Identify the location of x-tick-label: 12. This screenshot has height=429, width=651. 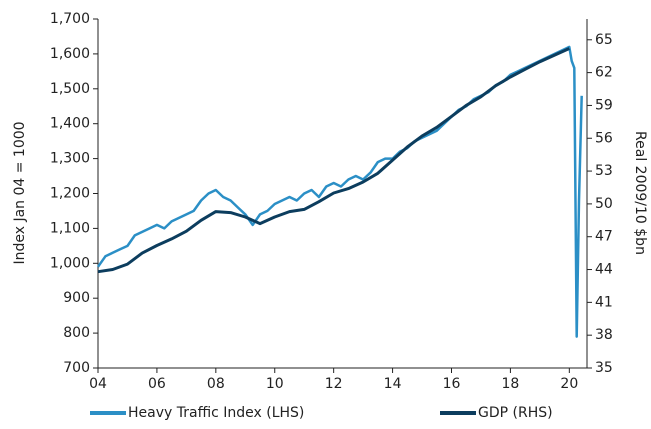
(334, 384).